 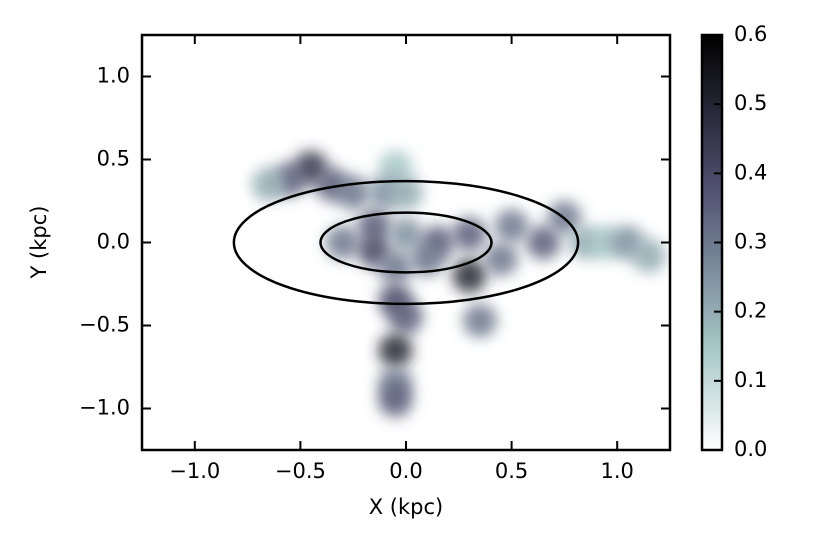 What do you see at coordinates (712, 242) in the screenshot?
I see `colorbar` at bounding box center [712, 242].